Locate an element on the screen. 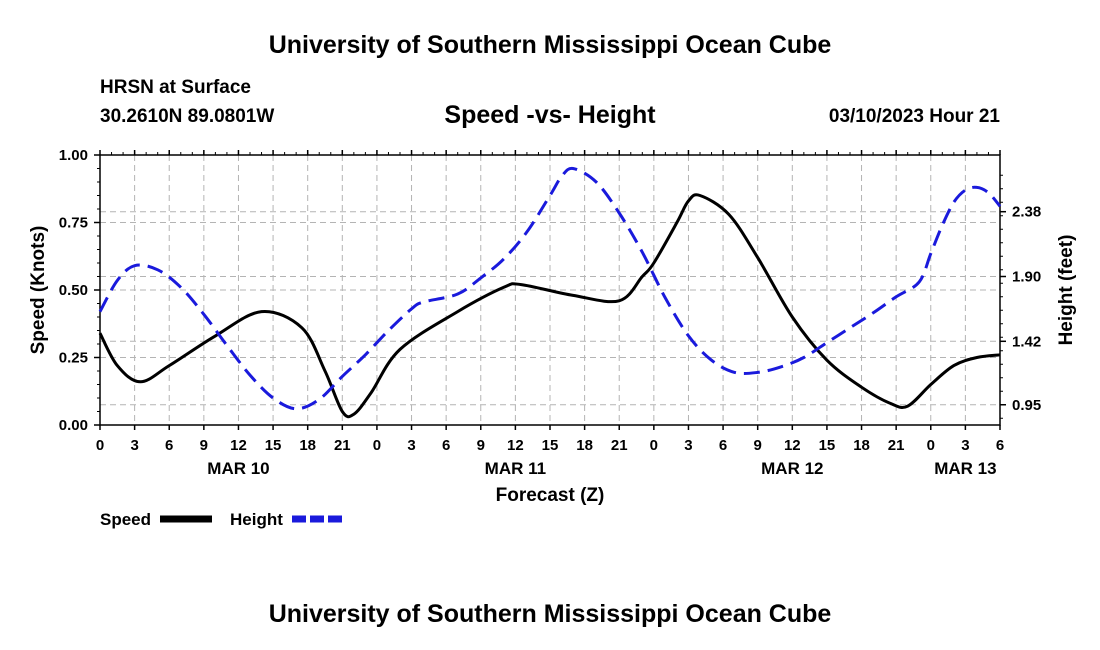 This screenshot has width=1100, height=650. y2-tick-label: 1.90 is located at coordinates (1026, 277).